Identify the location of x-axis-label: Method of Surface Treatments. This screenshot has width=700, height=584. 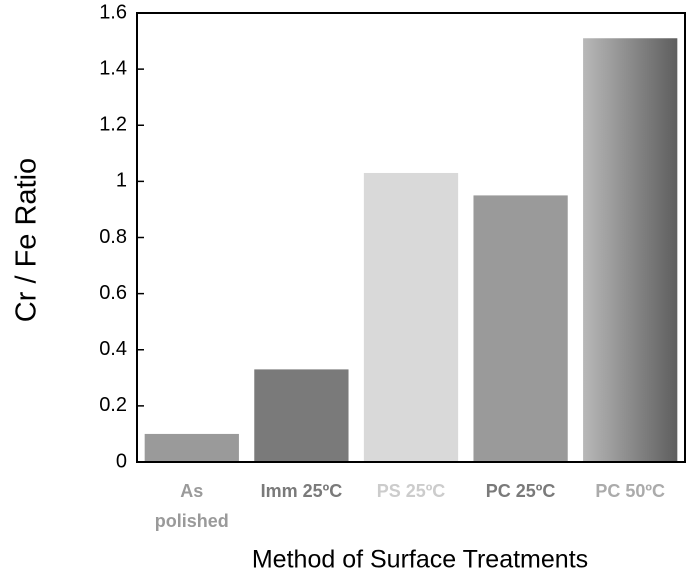
(420, 560).